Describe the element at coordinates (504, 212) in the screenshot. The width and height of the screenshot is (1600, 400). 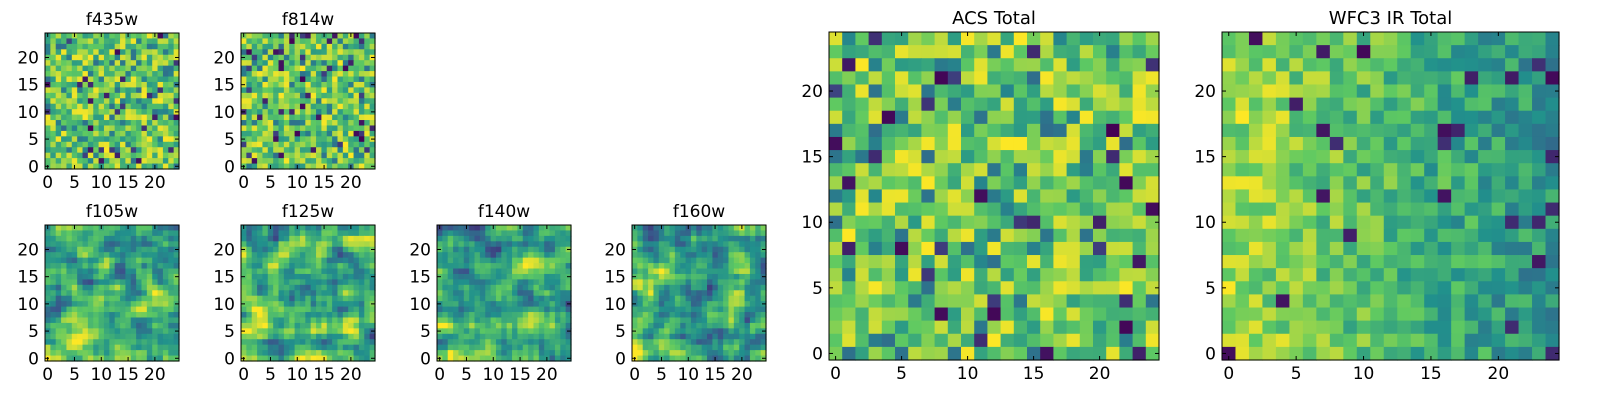
I see `panel-title: f140w` at that location.